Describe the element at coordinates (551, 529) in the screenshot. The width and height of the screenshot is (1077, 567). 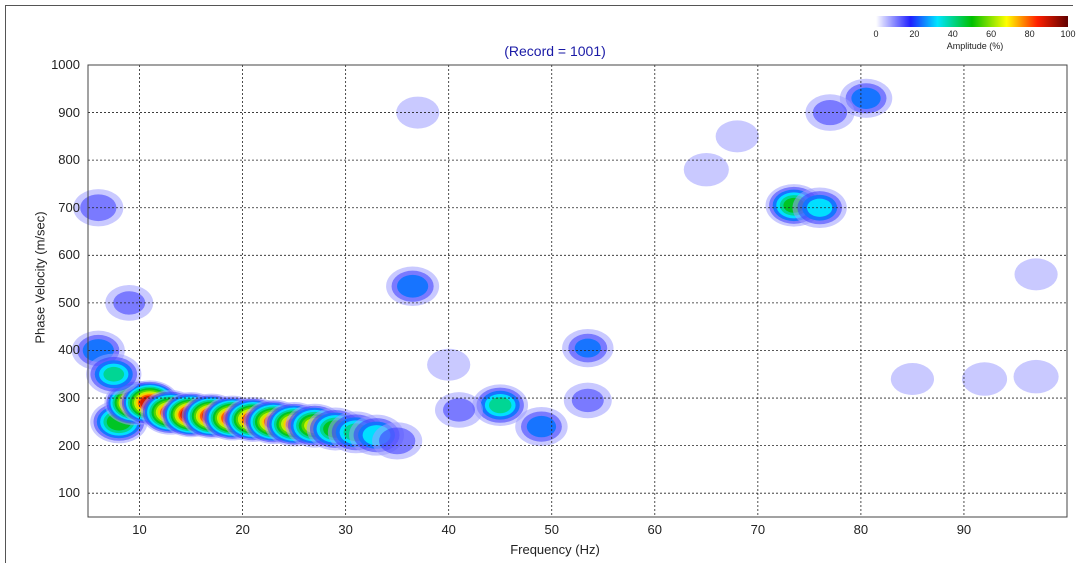
I see `x-tick-label: 50` at that location.